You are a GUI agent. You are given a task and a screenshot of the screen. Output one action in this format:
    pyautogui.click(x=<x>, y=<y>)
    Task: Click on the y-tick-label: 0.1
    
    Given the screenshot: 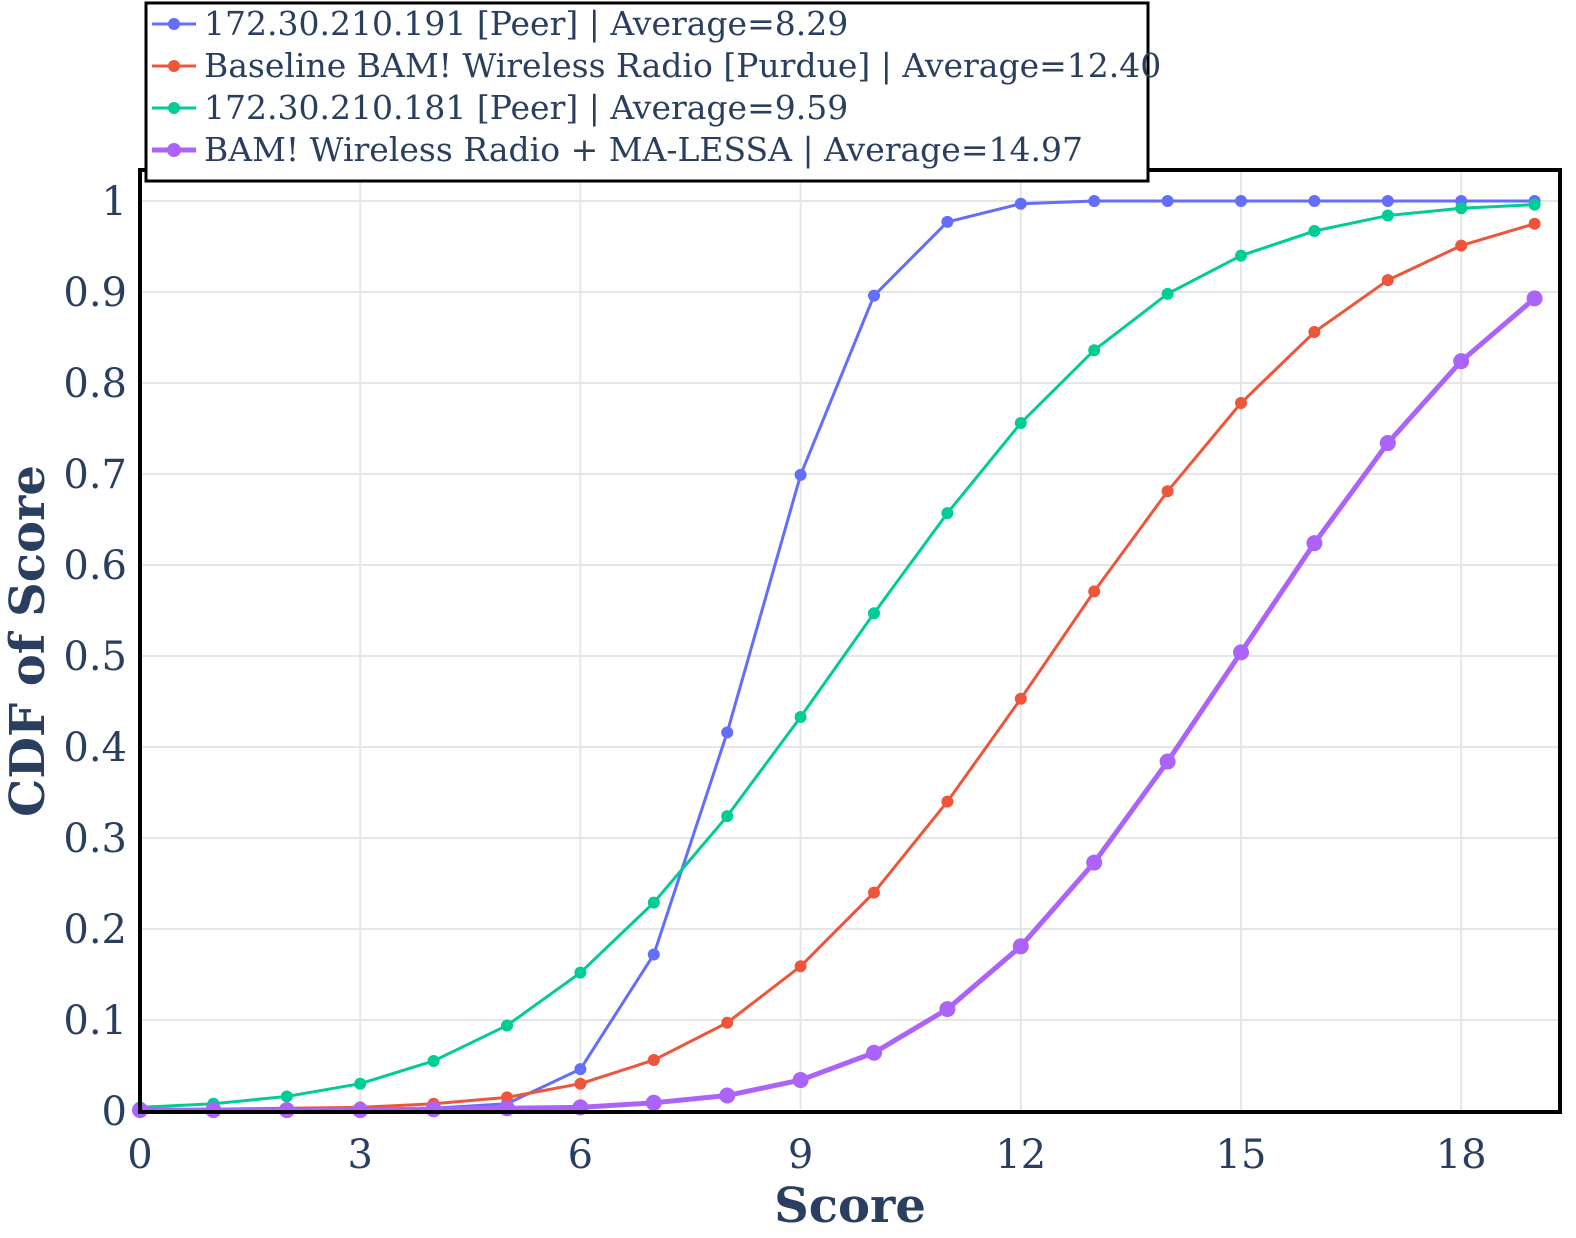 What is the action you would take?
    pyautogui.click(x=95, y=1021)
    